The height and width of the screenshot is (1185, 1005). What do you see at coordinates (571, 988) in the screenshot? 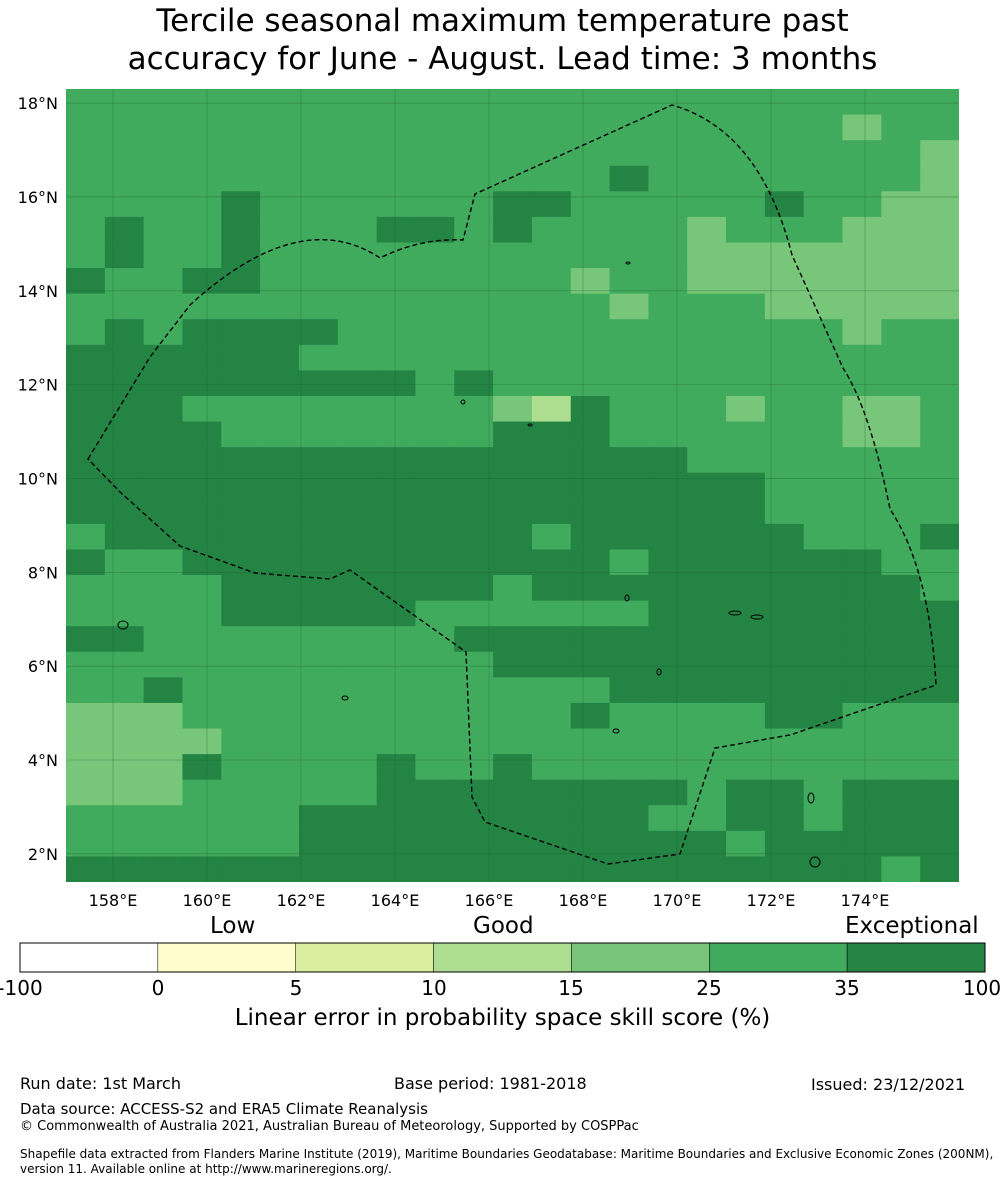
I see `colorbar-tick-label: 15` at bounding box center [571, 988].